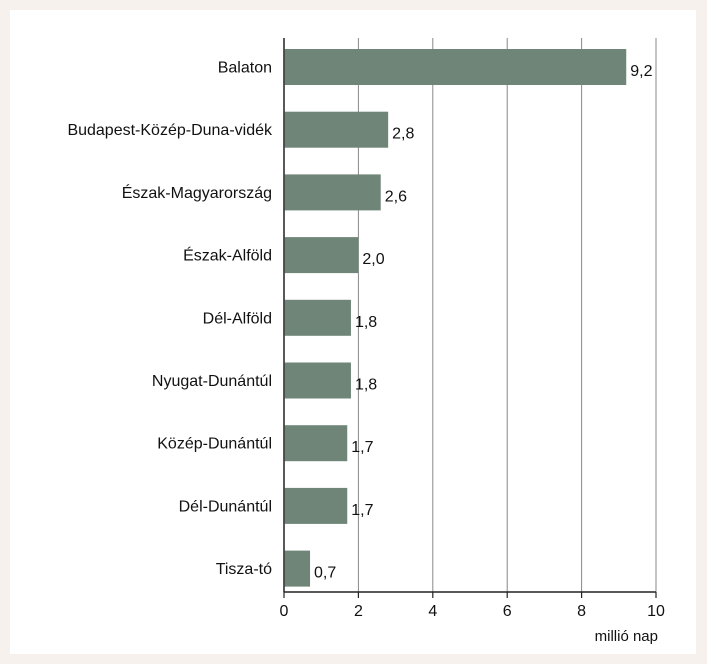 The width and height of the screenshot is (707, 664). I want to click on category-label-7: Dél-Dunántúl, so click(225, 506).